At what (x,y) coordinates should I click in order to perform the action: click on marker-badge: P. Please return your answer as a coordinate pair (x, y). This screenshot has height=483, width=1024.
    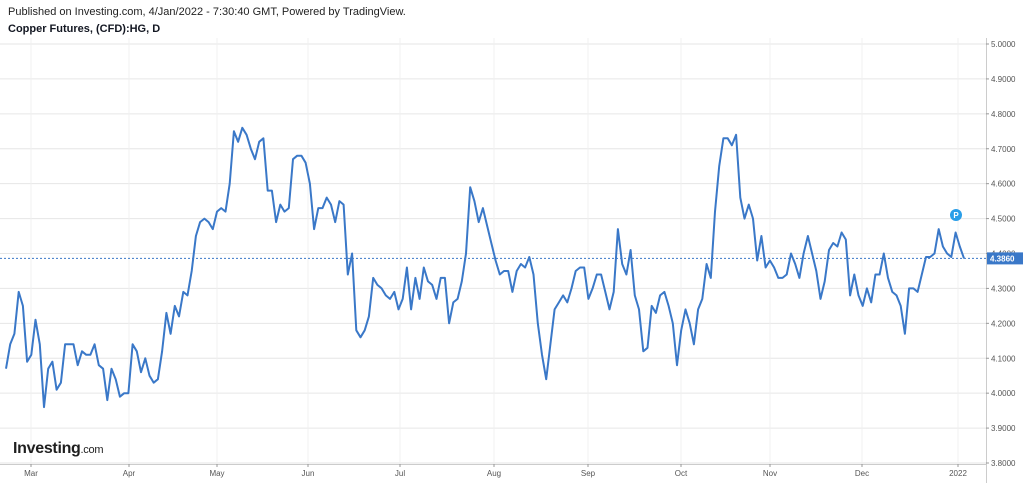
    Looking at the image, I should click on (956, 215).